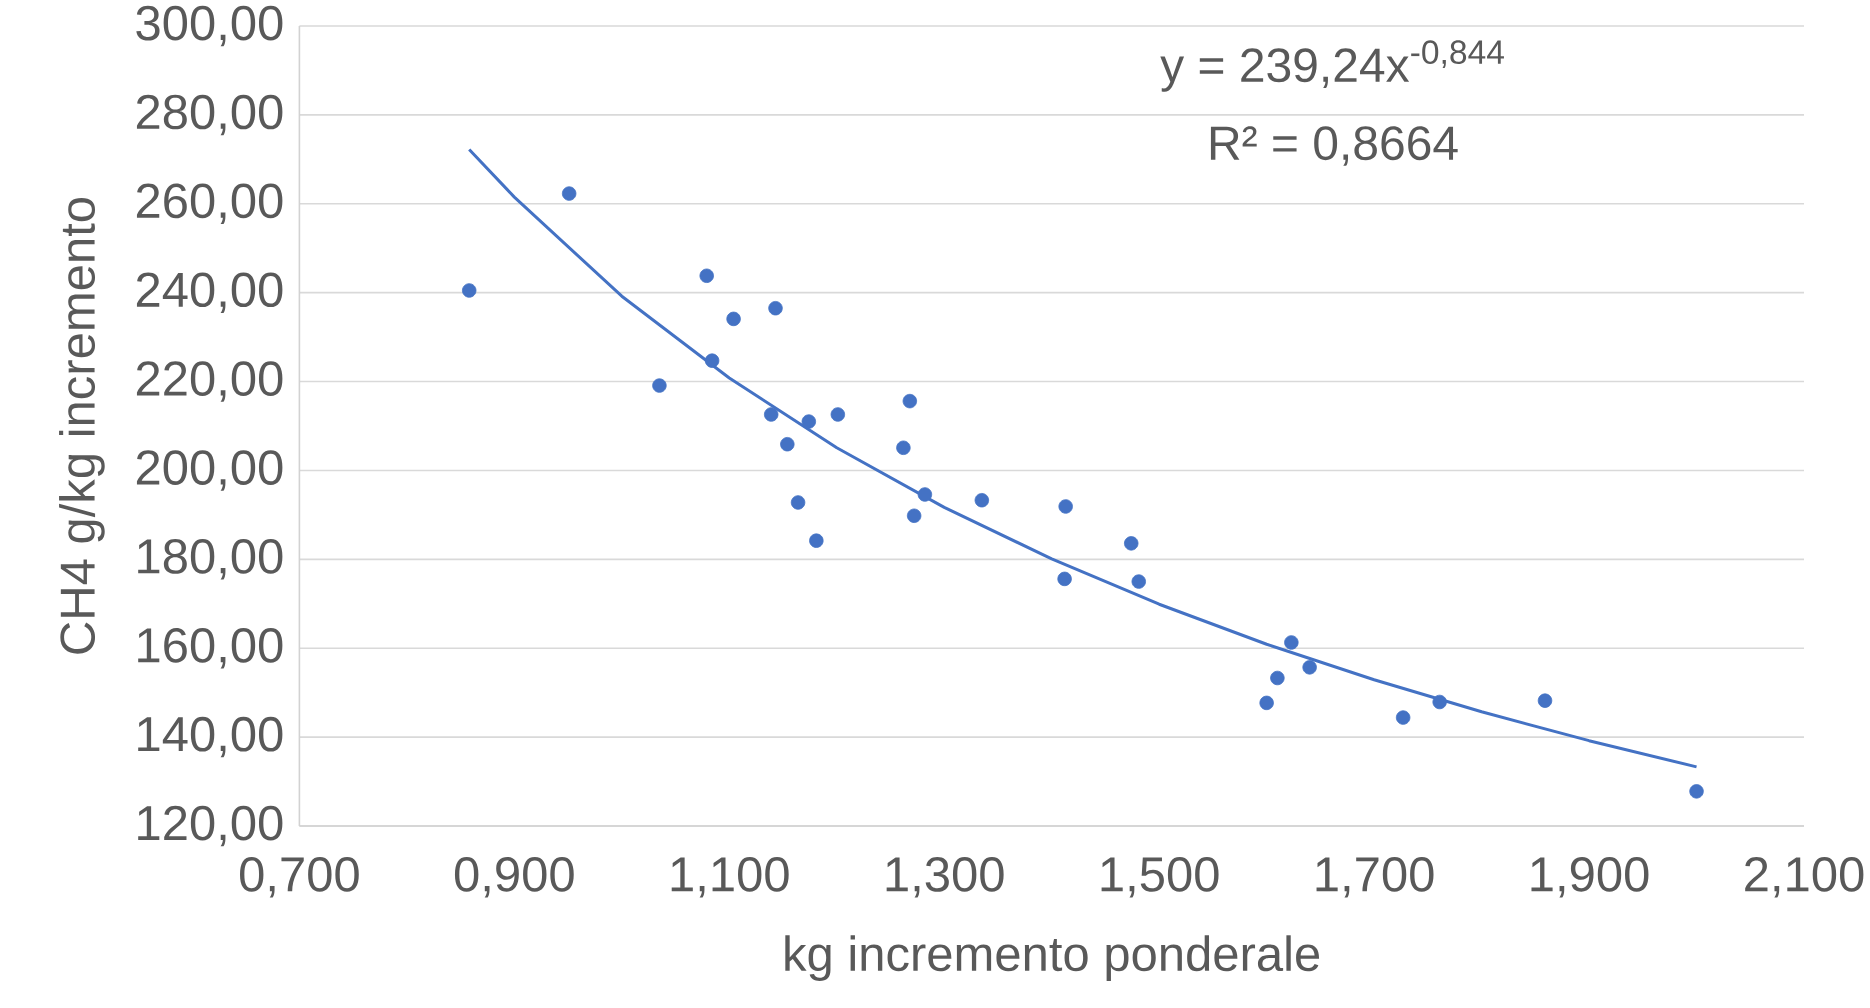  I want to click on x-axis-title: kg incremento ponderale, so click(1052, 958).